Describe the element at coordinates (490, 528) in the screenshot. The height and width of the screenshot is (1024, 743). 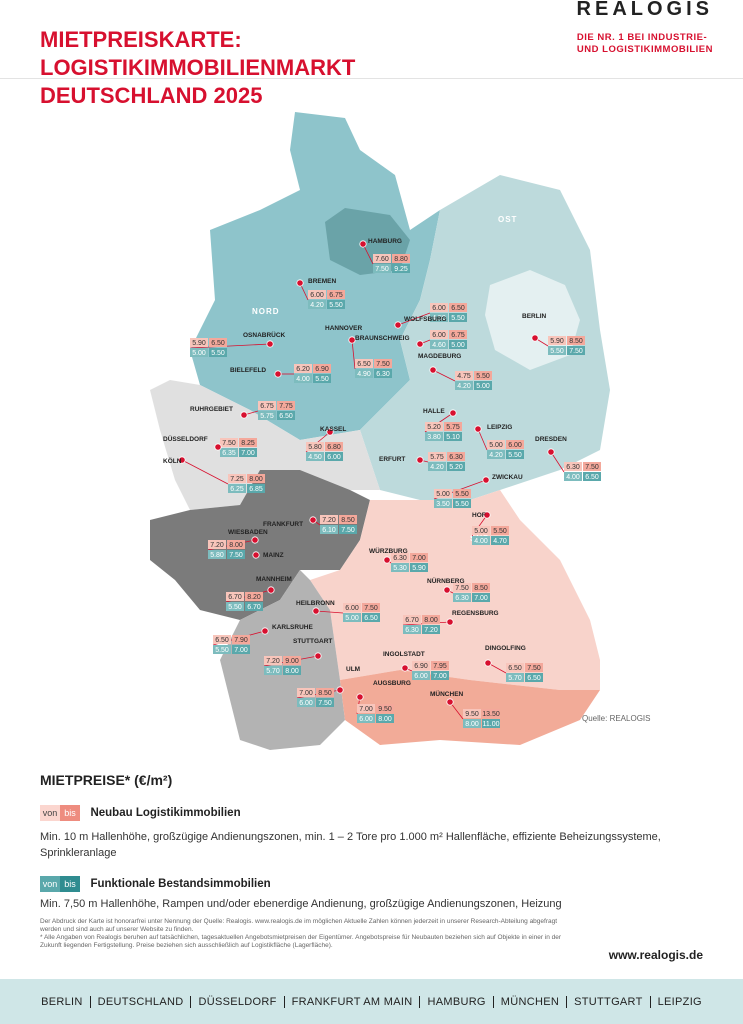
I see `city: 5.00 5.50 4.00 4.70 HOF` at that location.